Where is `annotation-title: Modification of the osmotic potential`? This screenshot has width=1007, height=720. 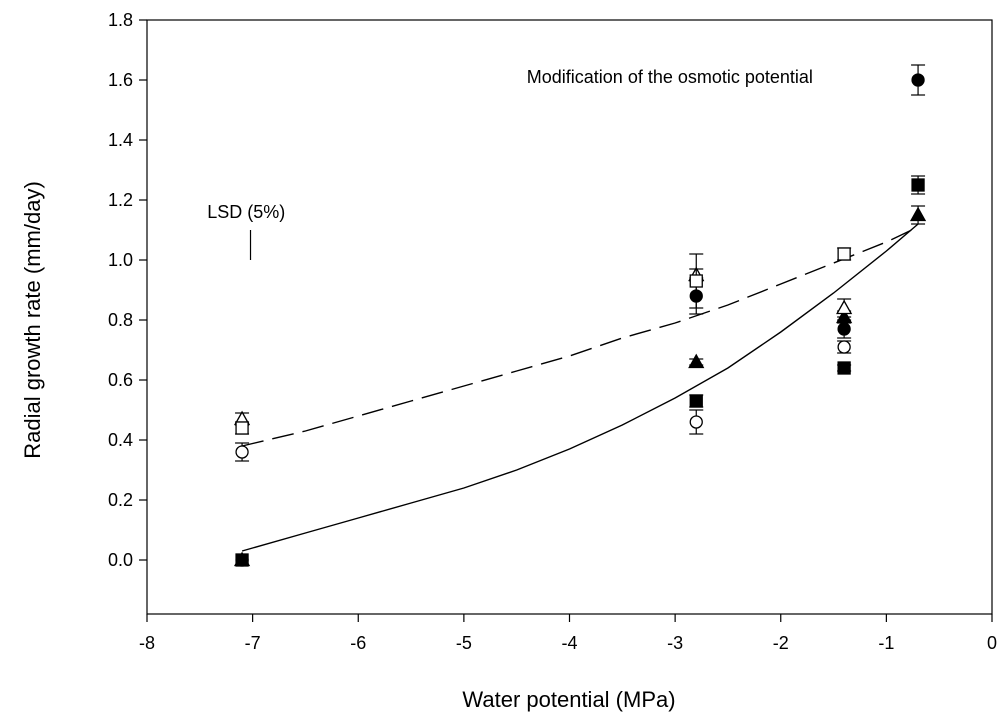 annotation-title: Modification of the osmotic potential is located at coordinates (670, 77).